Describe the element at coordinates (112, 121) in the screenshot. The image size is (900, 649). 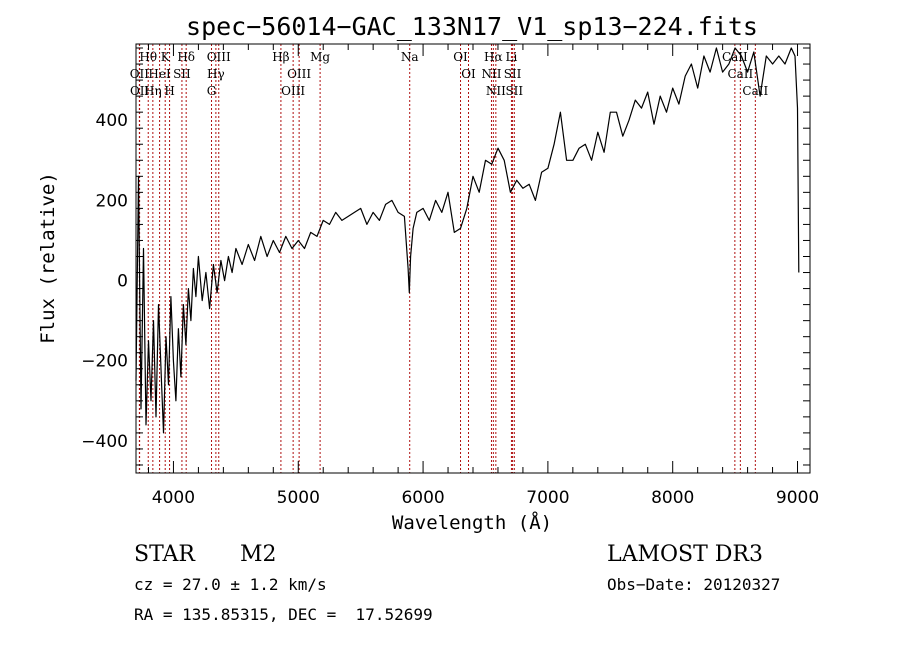
I see `y-tick-label: 400` at that location.